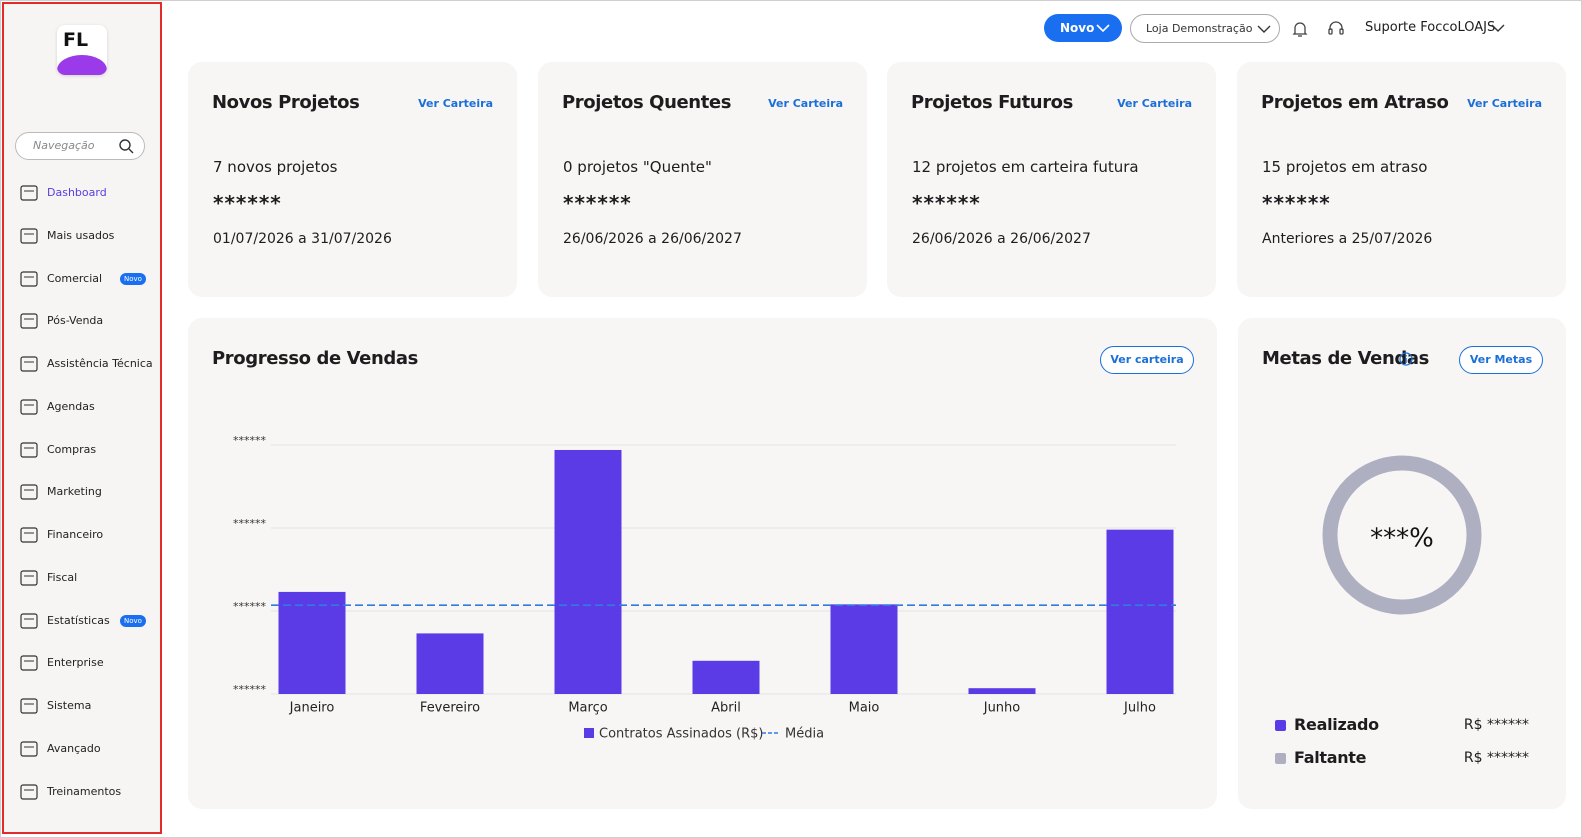 The image size is (1582, 838). Describe the element at coordinates (77, 192) in the screenshot. I see `nav-label: Dashboard` at that location.